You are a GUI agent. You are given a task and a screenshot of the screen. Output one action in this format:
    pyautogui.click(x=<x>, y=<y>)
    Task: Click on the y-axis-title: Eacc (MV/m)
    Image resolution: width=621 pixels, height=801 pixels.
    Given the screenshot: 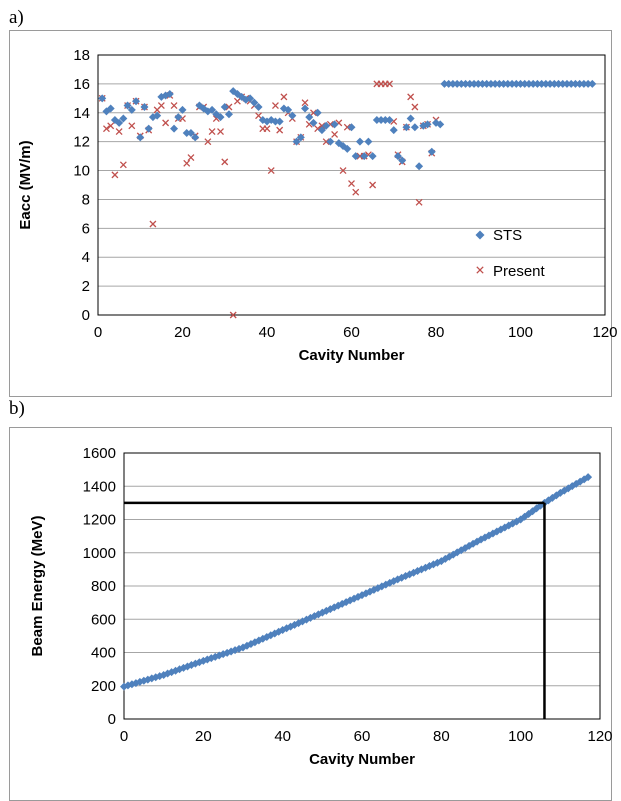 What is the action you would take?
    pyautogui.click(x=25, y=184)
    